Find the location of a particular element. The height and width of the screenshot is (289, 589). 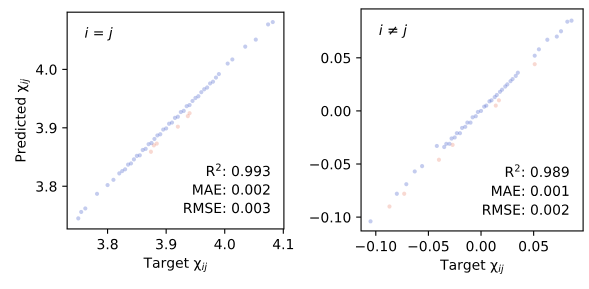

x-tick-label: 4.1 is located at coordinates (283, 244).